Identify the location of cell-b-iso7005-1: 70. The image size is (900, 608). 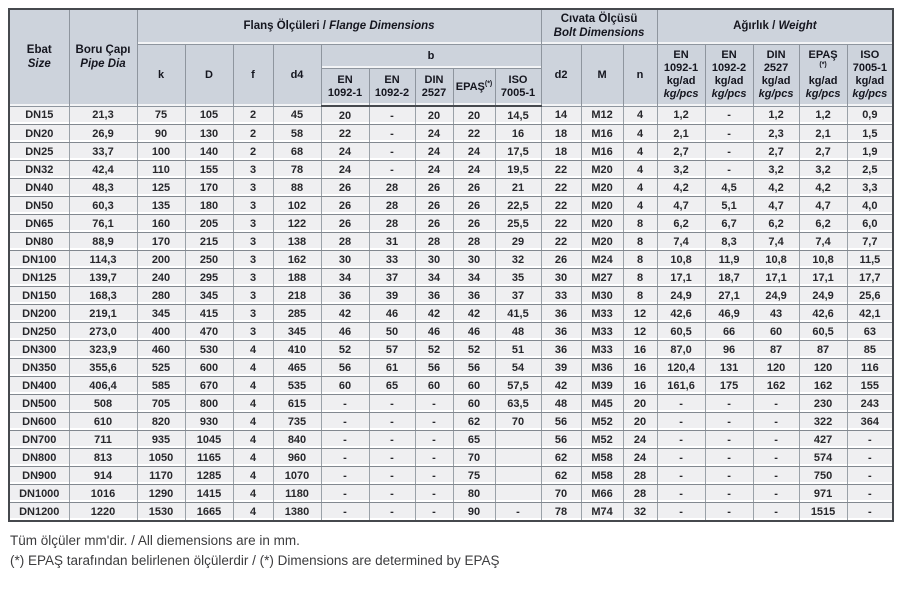
(518, 421).